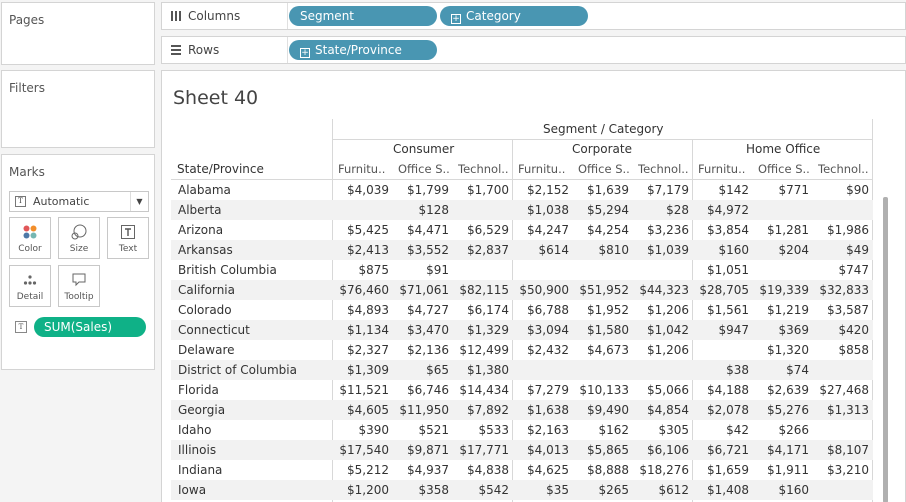  I want to click on table-cell: $1,206, so click(668, 350).